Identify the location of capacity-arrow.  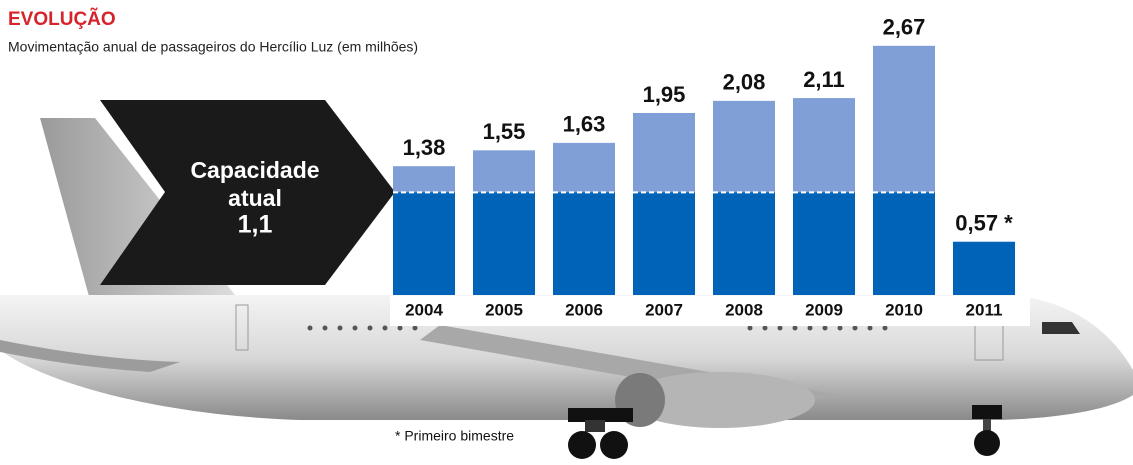
(247, 192).